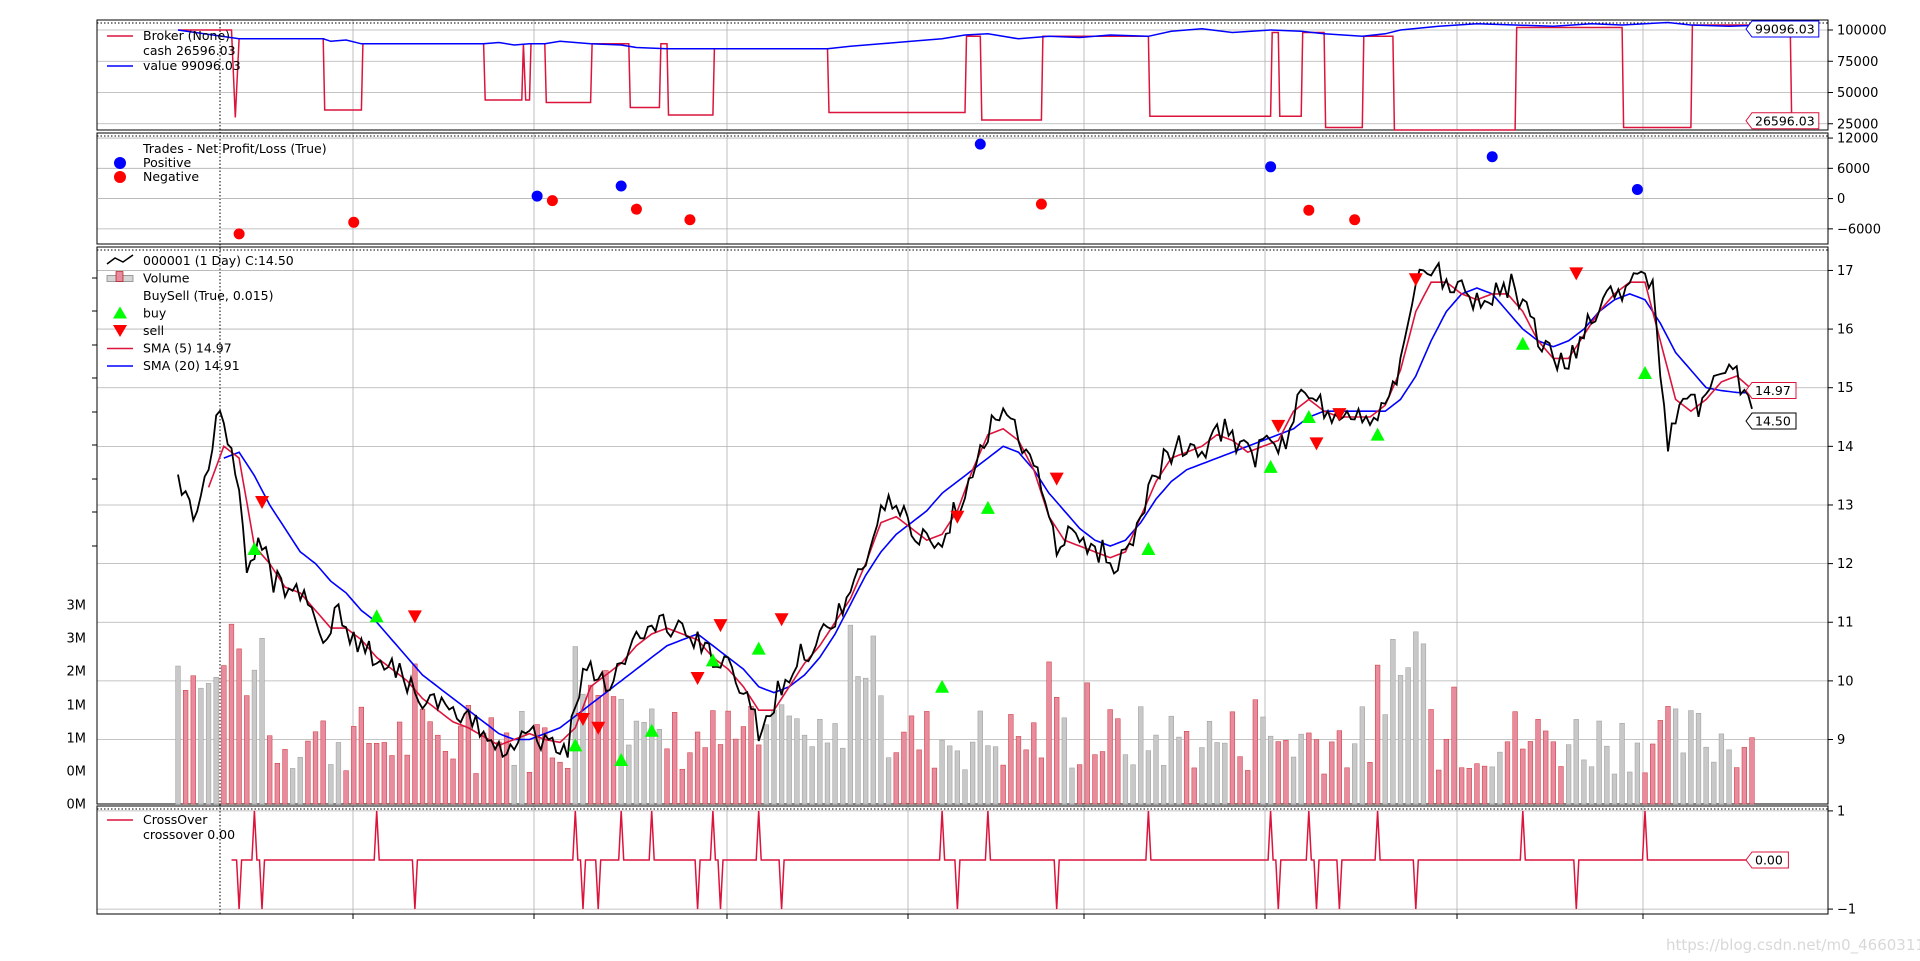  Describe the element at coordinates (1773, 421) in the screenshot. I see `last-close-label: 14.50` at that location.